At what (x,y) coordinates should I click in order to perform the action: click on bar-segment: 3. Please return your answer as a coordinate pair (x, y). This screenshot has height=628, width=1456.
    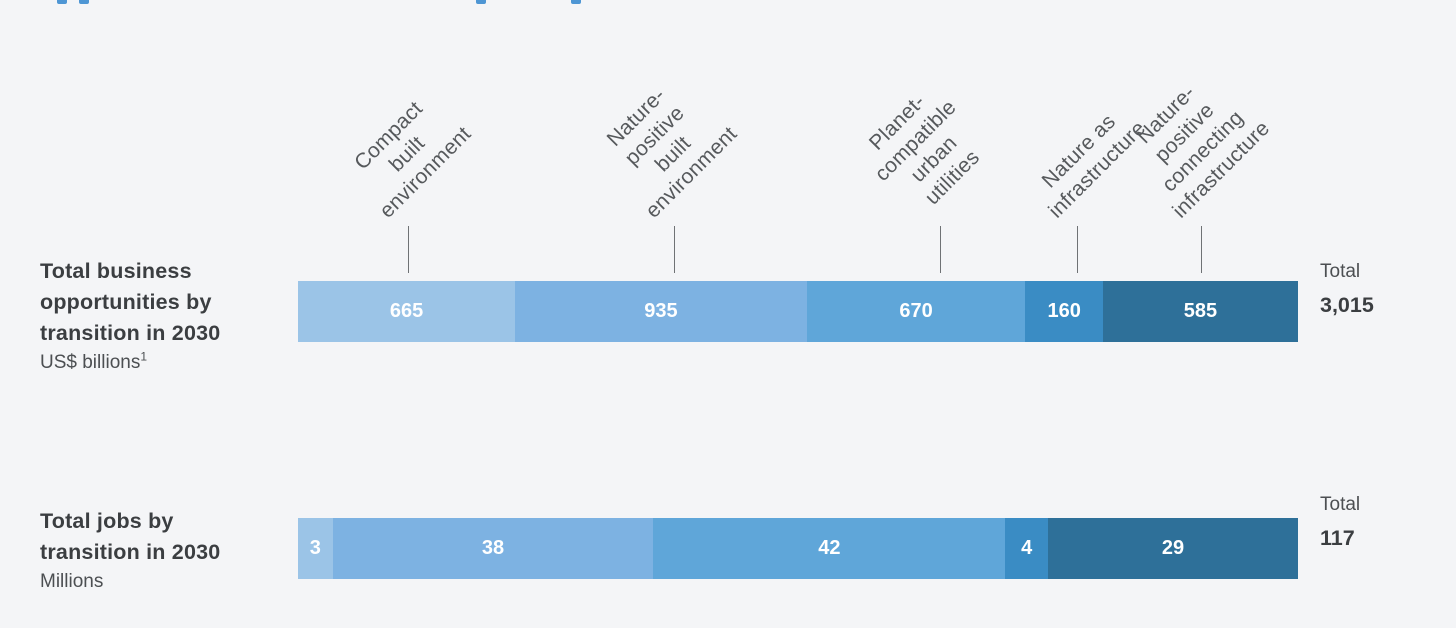
    Looking at the image, I should click on (315, 548).